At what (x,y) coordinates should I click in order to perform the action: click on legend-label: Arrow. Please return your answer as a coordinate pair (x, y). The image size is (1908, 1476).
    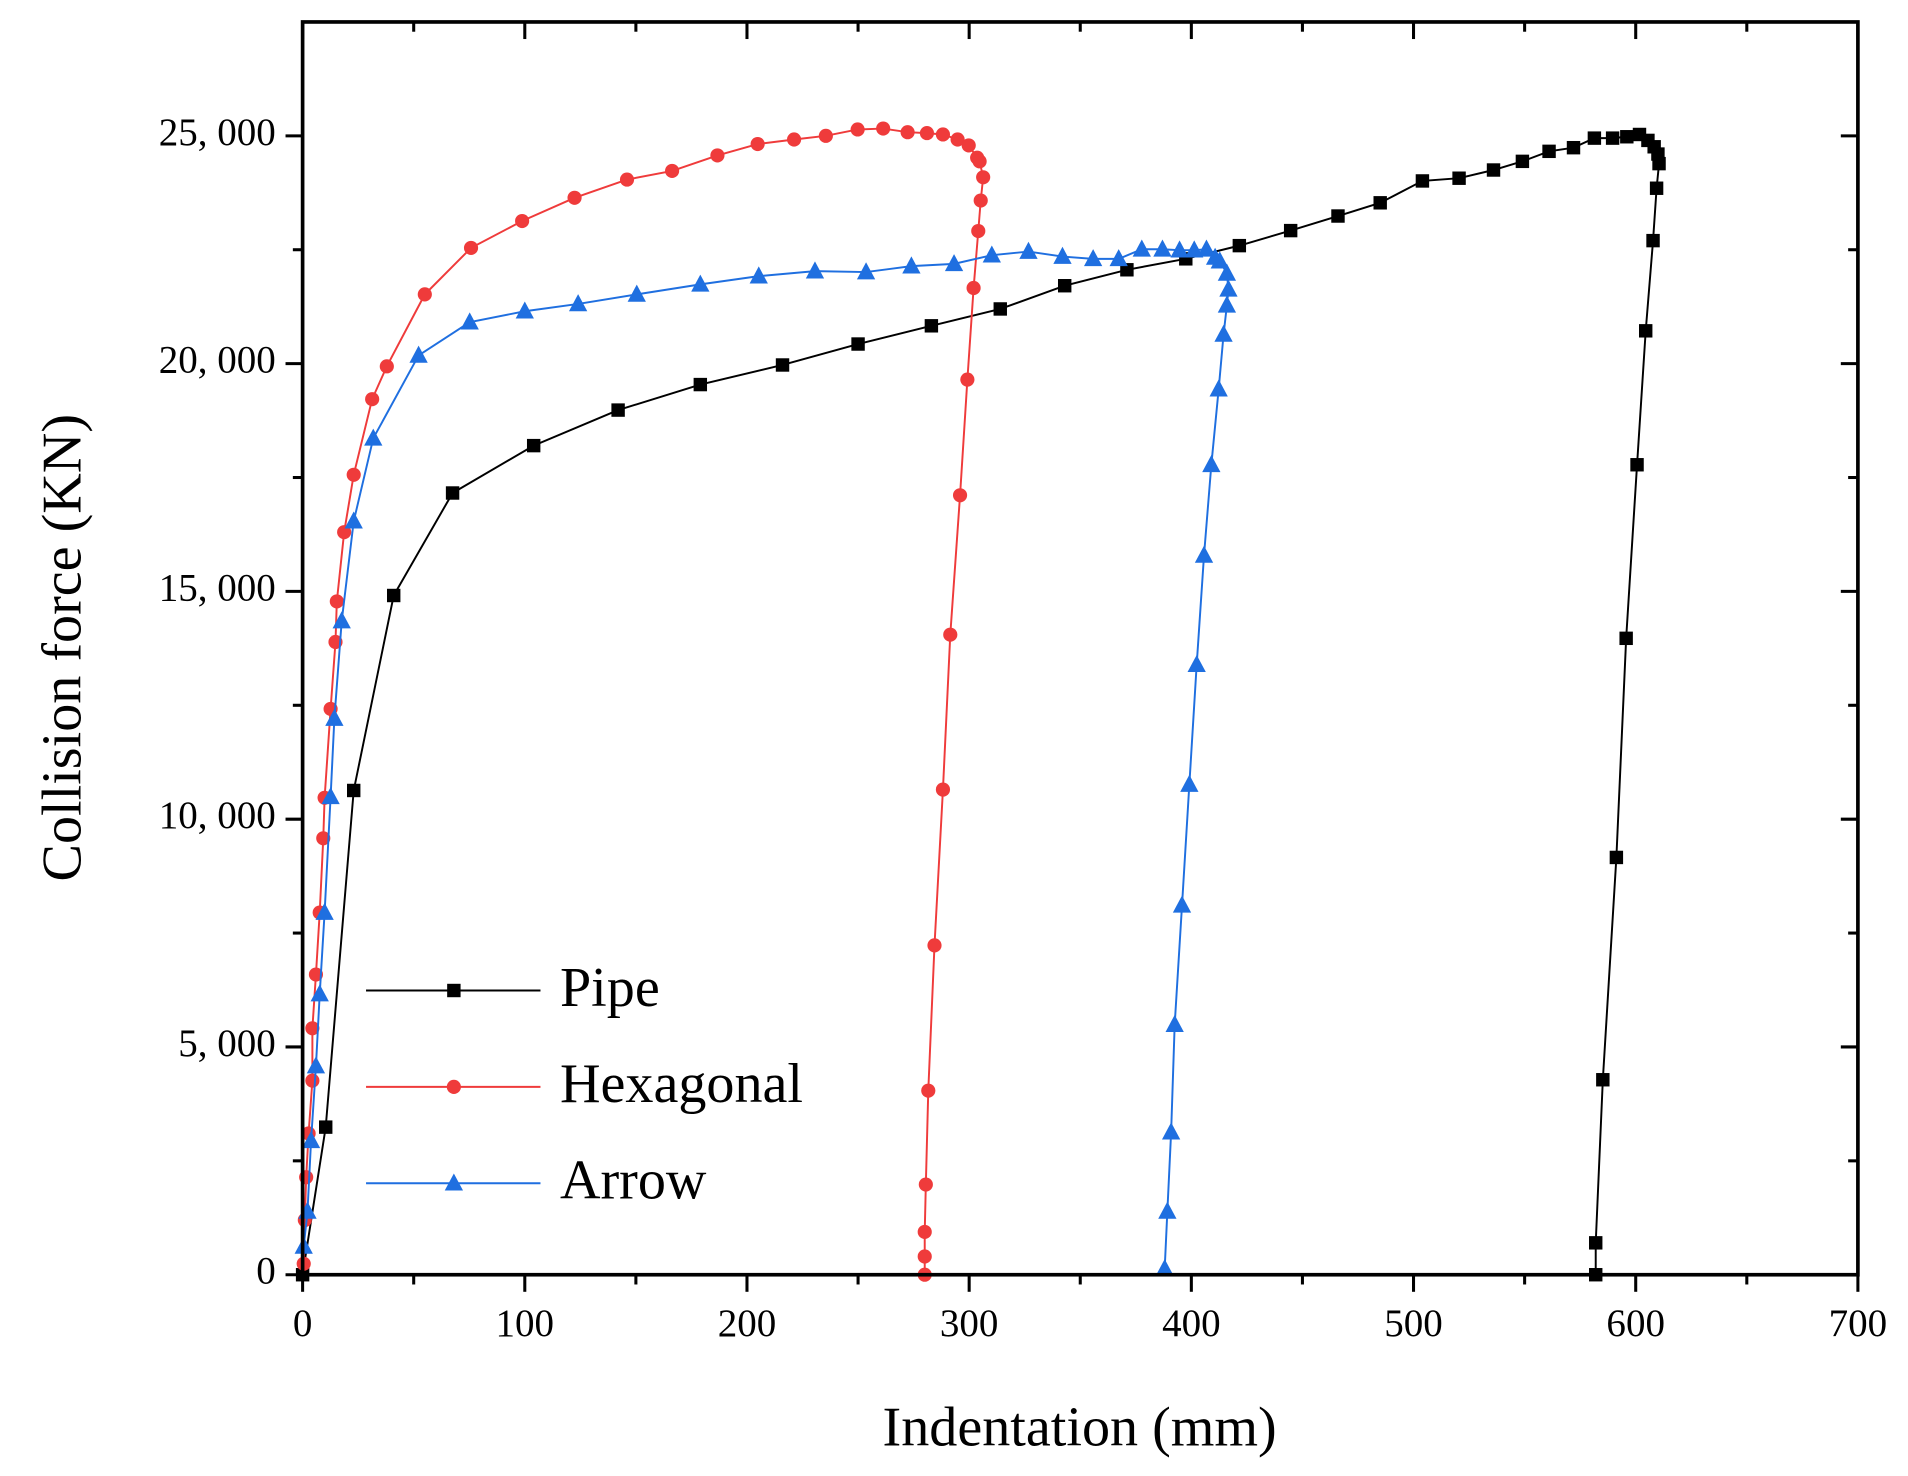
    Looking at the image, I should click on (633, 1181).